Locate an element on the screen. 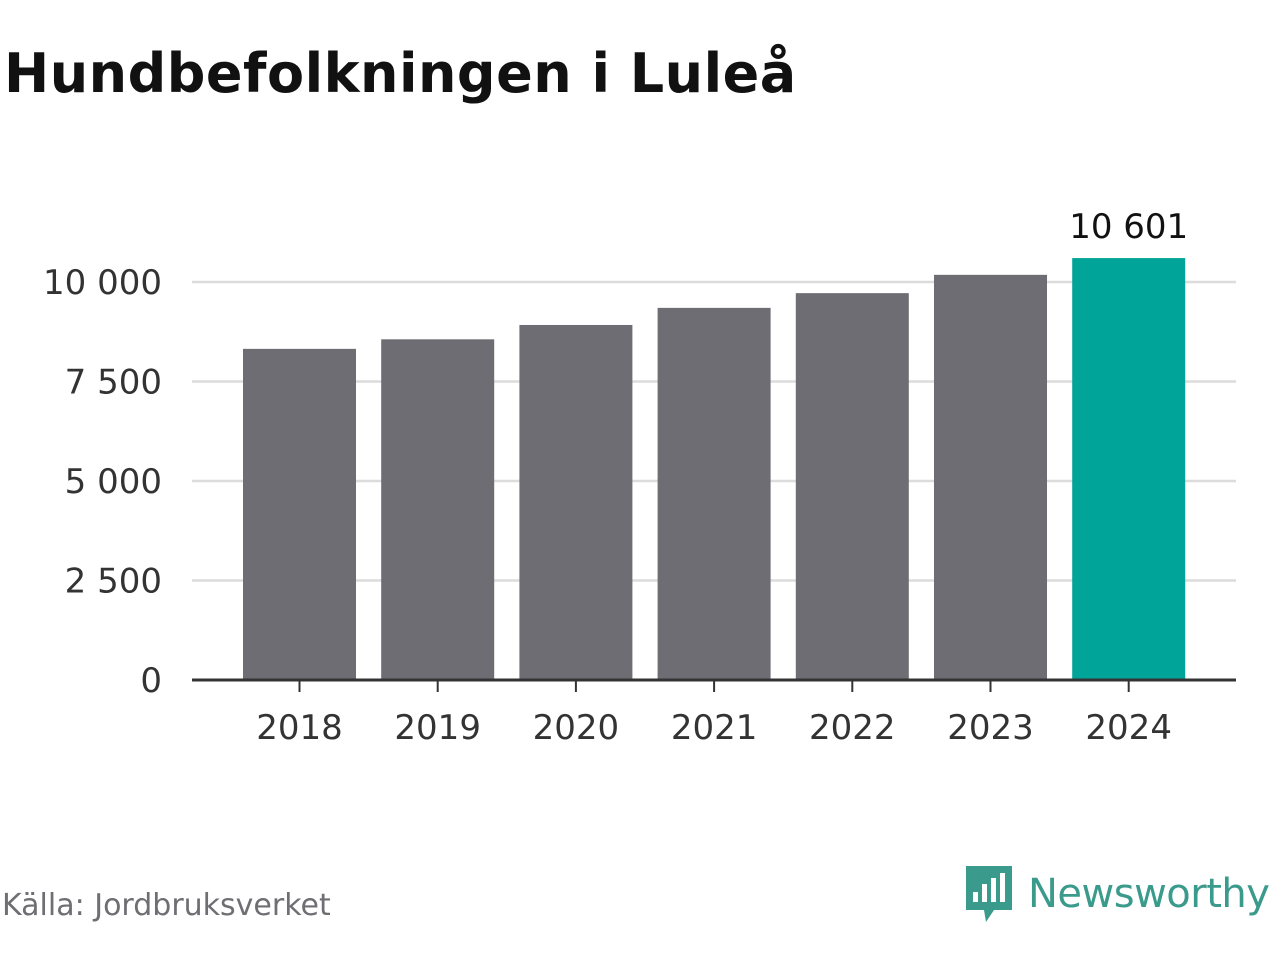 Image resolution: width=1280 pixels, height=960 pixels. x-tick-label: 2022 is located at coordinates (852, 728).